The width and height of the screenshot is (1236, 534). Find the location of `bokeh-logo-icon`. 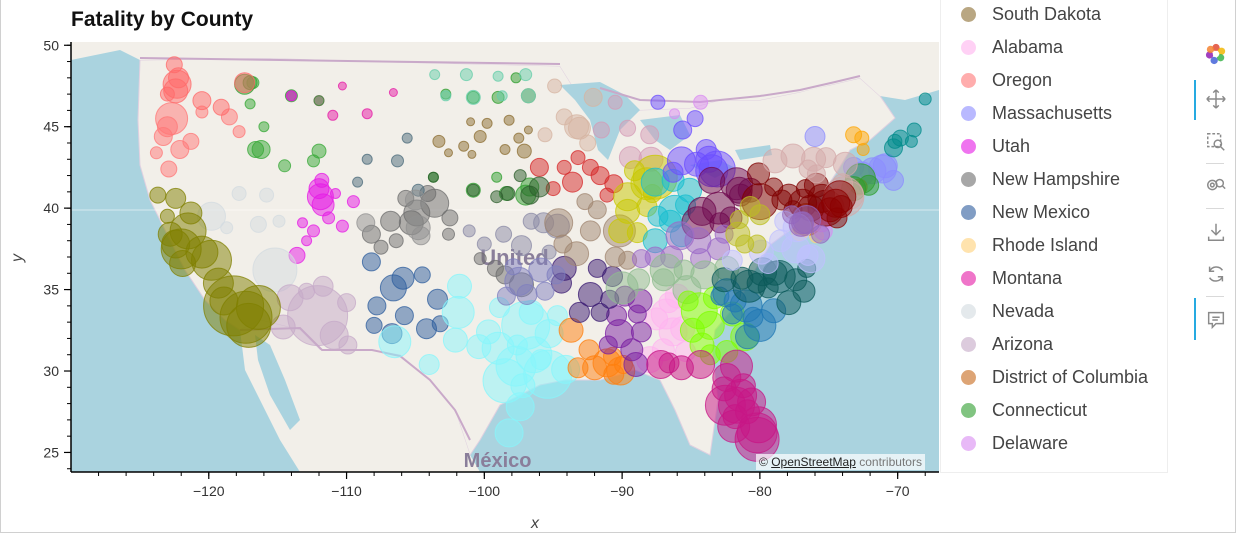

bokeh-logo-icon is located at coordinates (1216, 54).